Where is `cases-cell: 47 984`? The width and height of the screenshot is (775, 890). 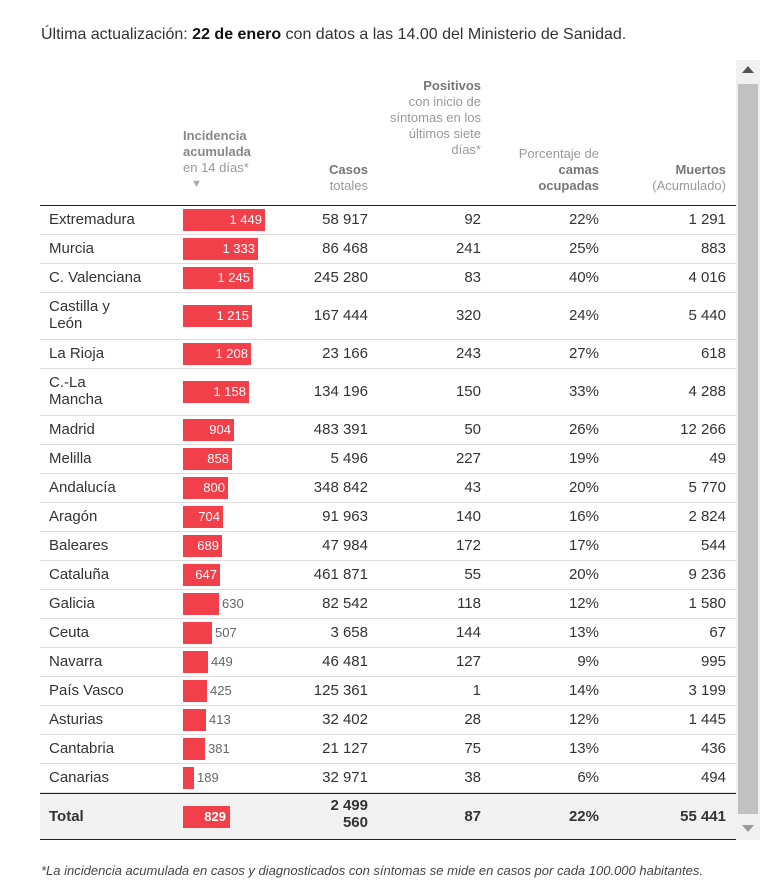 cases-cell: 47 984 is located at coordinates (345, 545).